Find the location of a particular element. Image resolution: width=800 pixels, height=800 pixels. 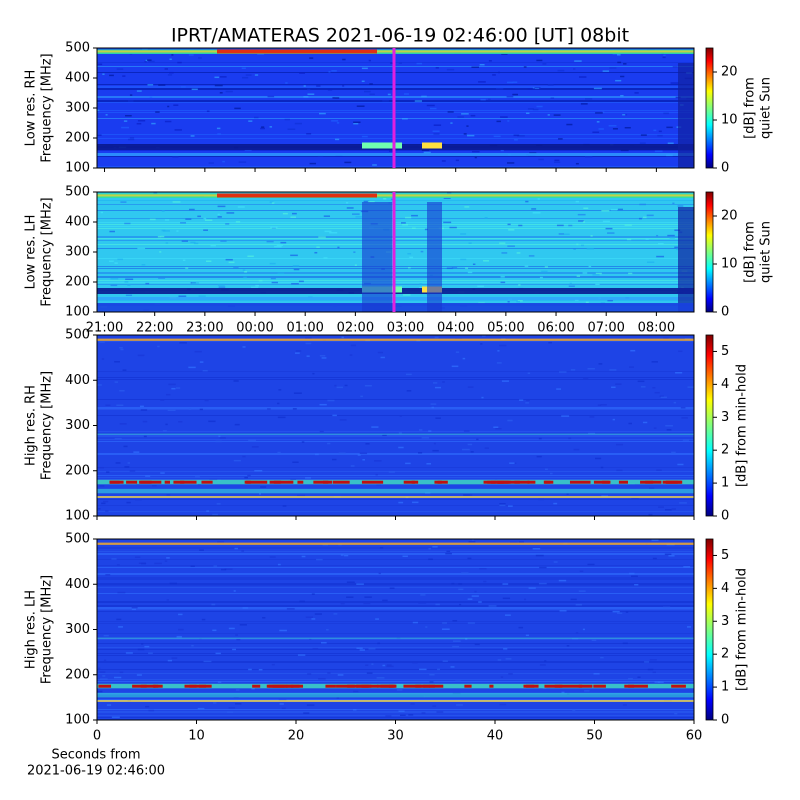

x-tick-label: 60 is located at coordinates (694, 736).